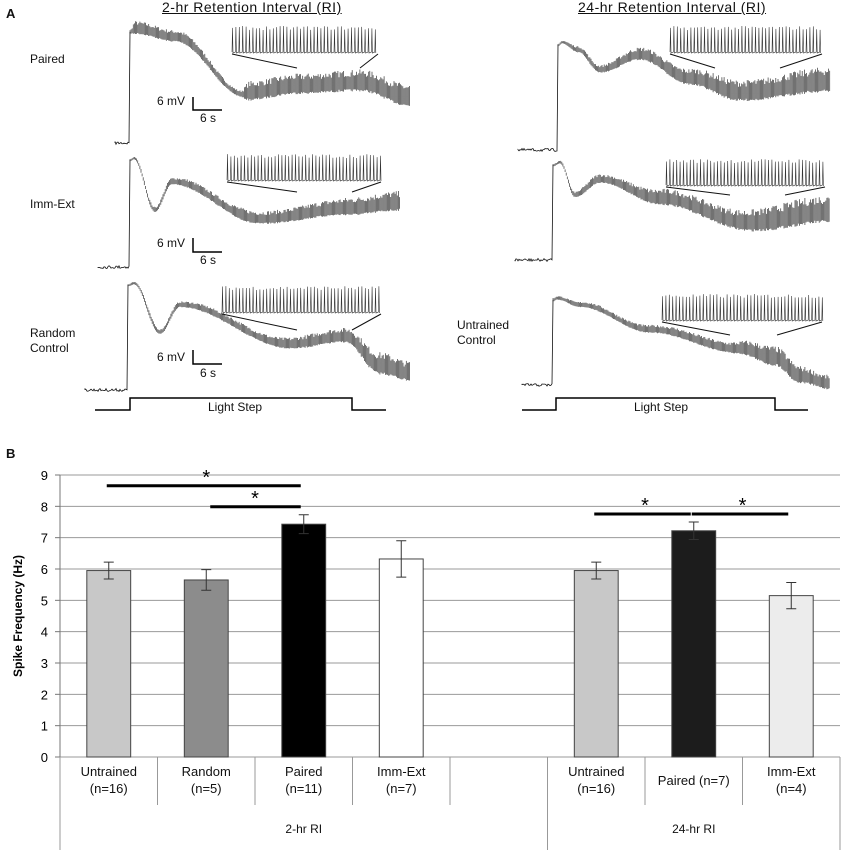  I want to click on y-tick-label: 9, so click(44, 475).